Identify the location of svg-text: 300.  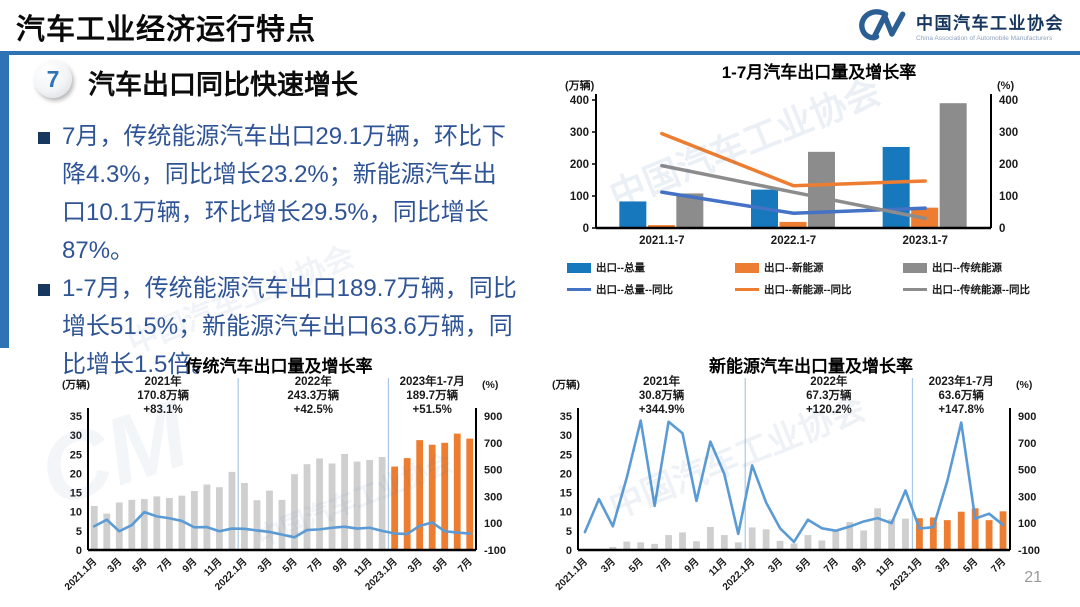
(579, 133).